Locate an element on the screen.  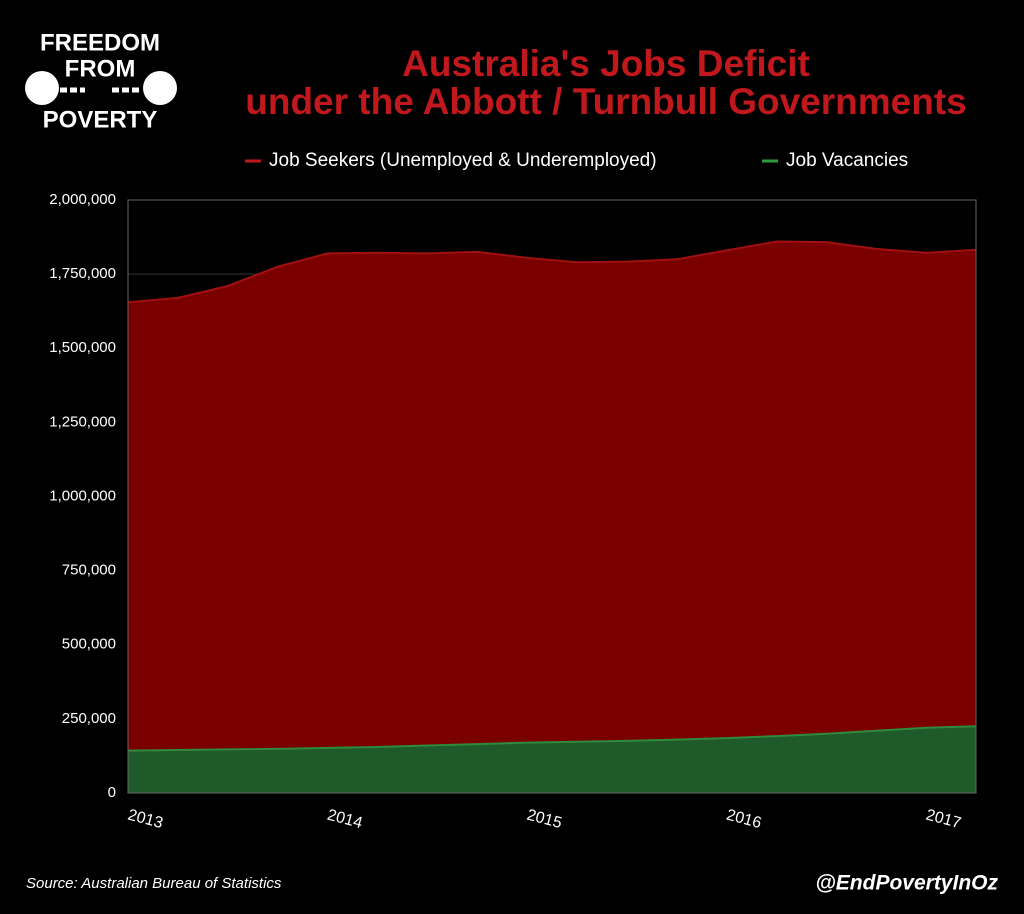
legend-label: Job Vacancies is located at coordinates (847, 160).